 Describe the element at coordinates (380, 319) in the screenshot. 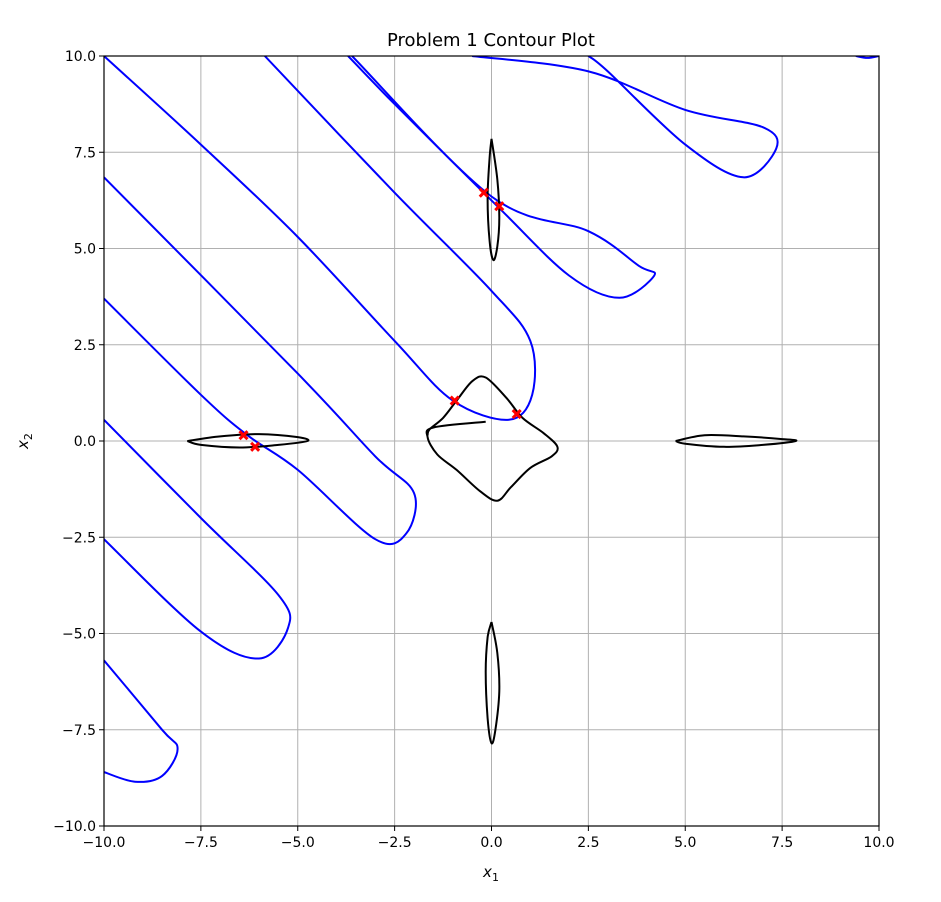

I see `intersection-markers` at that location.